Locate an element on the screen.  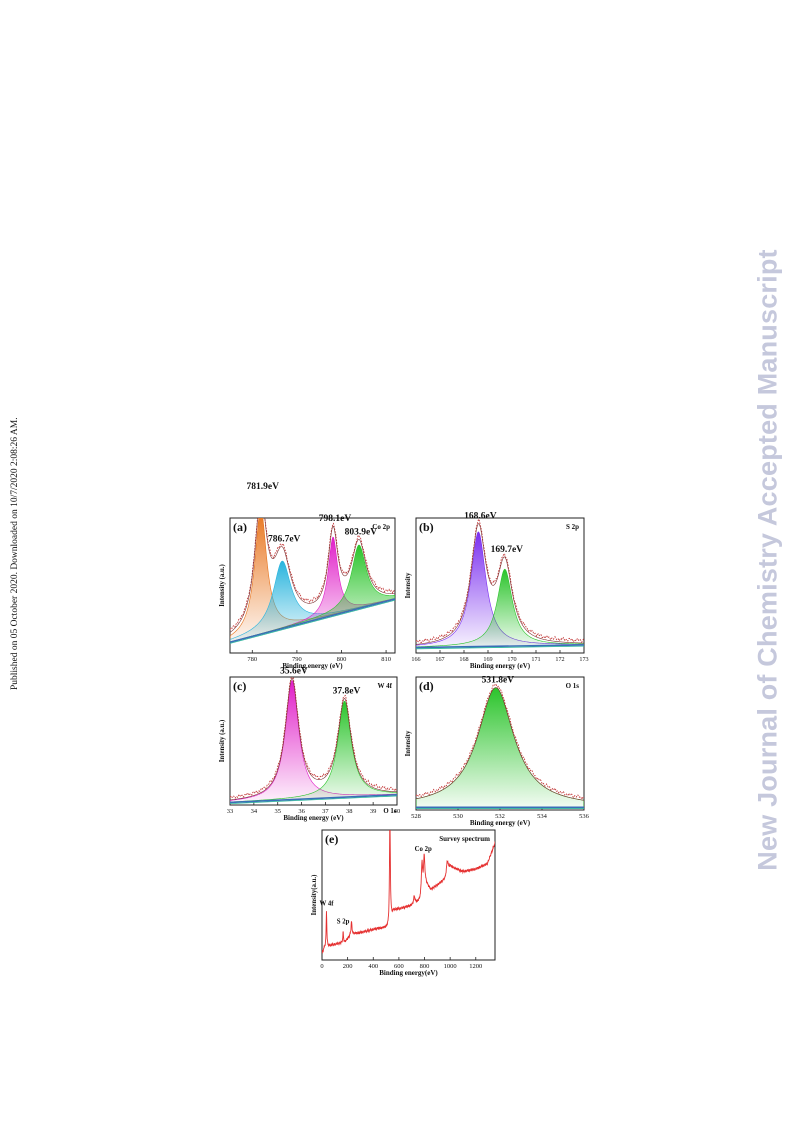
x-tick-label-a: 800 is located at coordinates (342, 659).